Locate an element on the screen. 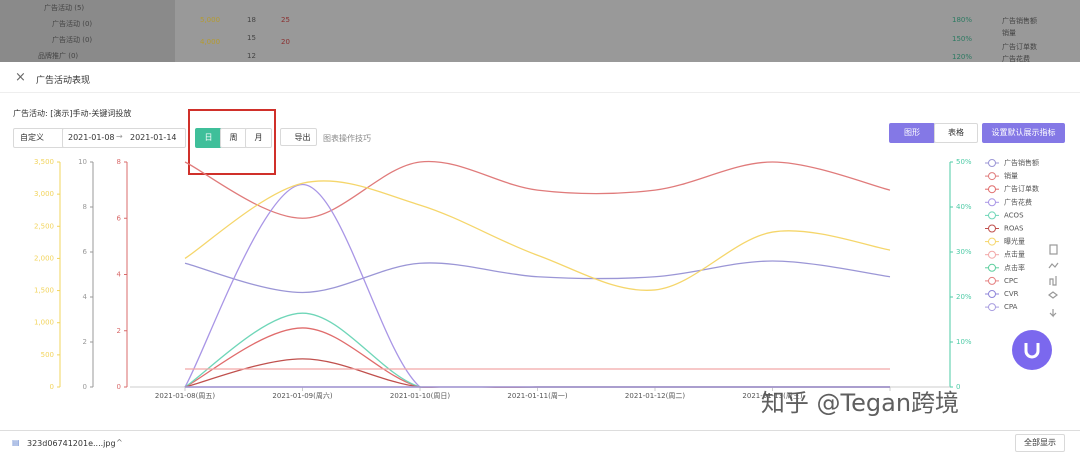 Image resolution: width=1080 pixels, height=456 pixels. bg-legend: 广告花费 is located at coordinates (1016, 59).